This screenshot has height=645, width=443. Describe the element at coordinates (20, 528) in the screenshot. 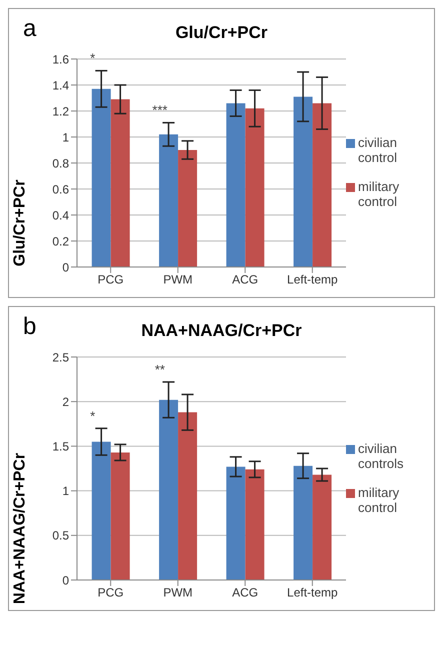

I see `y-axis-title: NAA+NAAG/Cr+PCr` at that location.